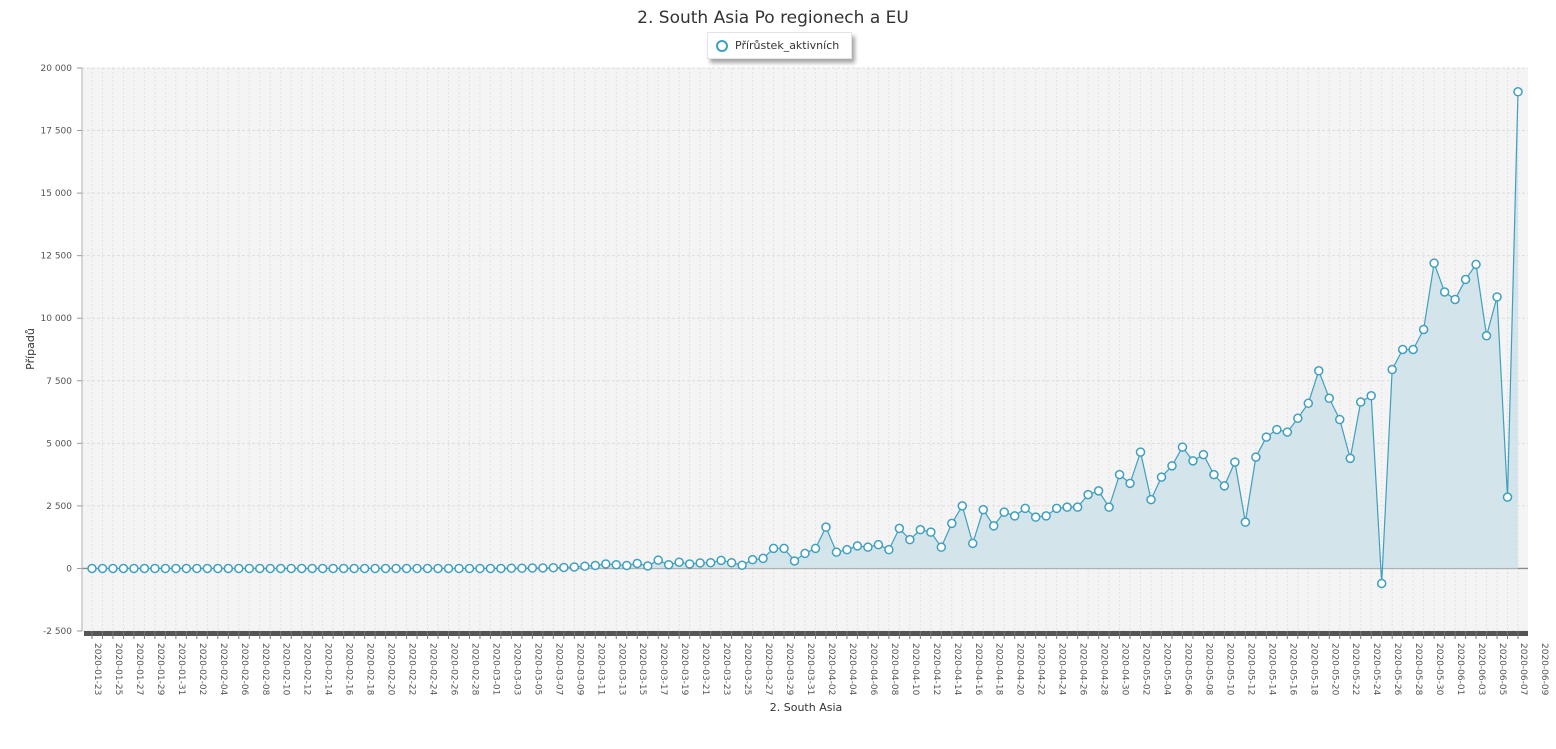  I want to click on x-tick-label: 2020-04-08, so click(894, 669).